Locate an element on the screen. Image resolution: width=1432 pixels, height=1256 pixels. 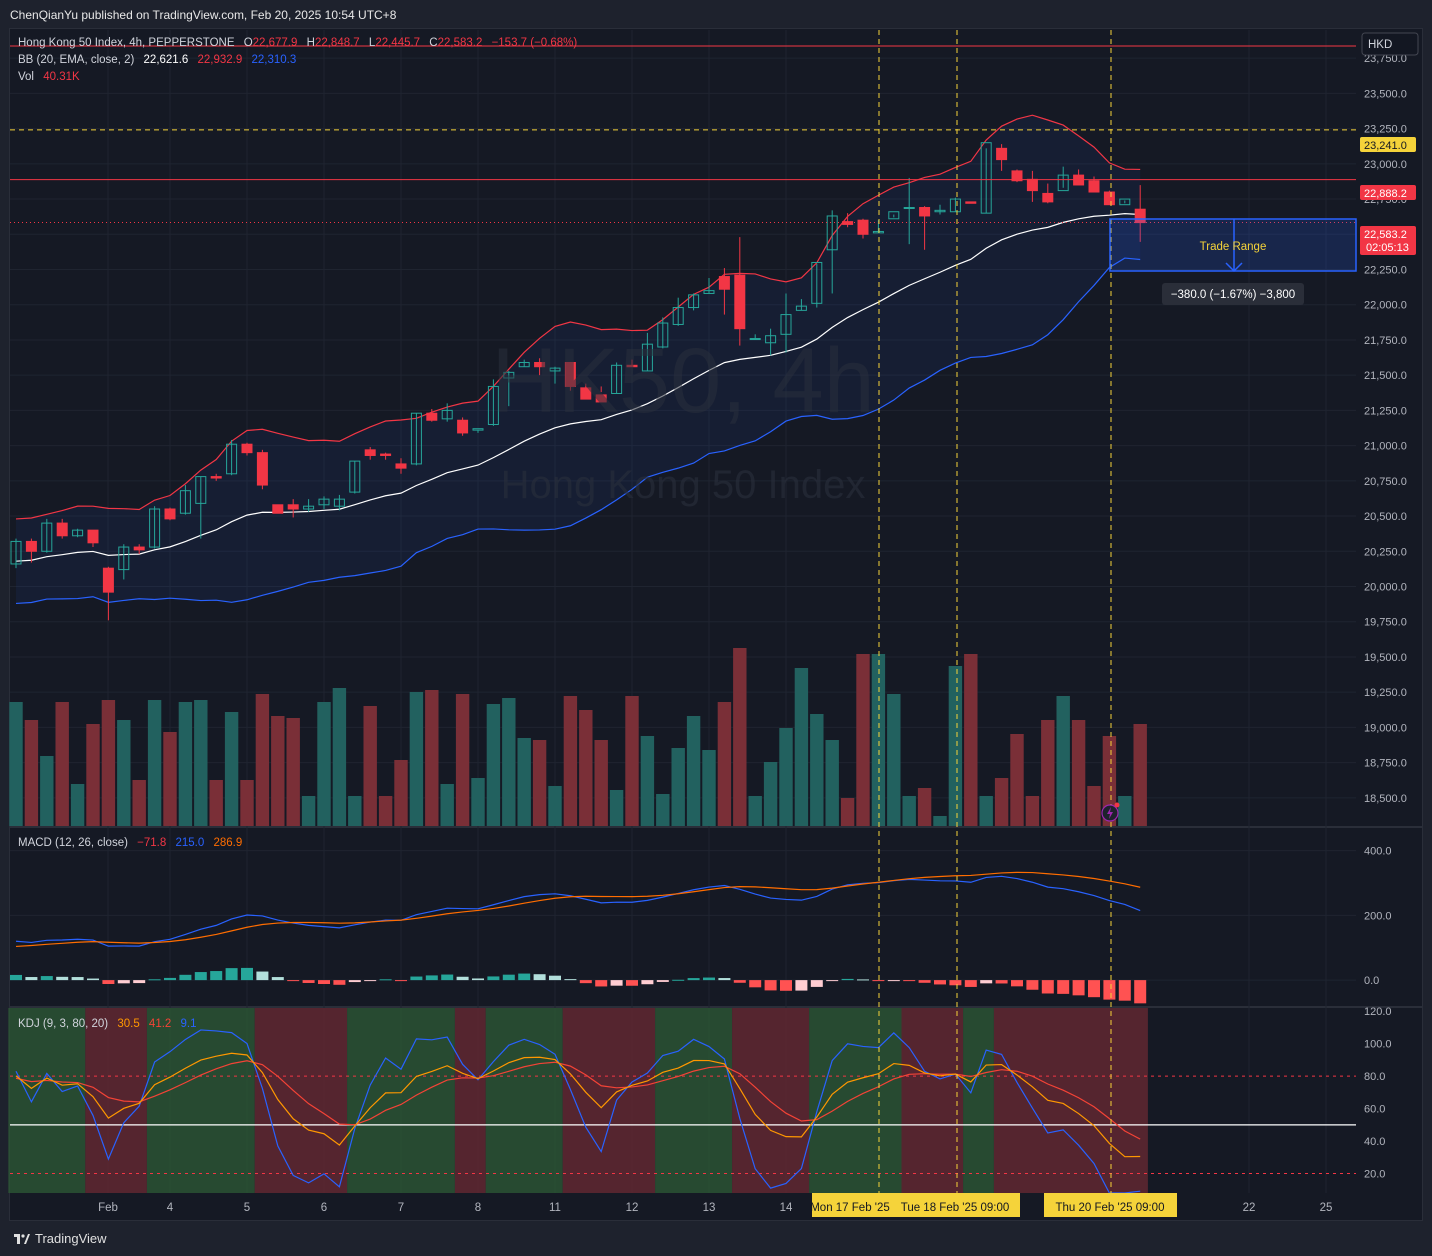
price-label-last-bg is located at coordinates (1388, 240).